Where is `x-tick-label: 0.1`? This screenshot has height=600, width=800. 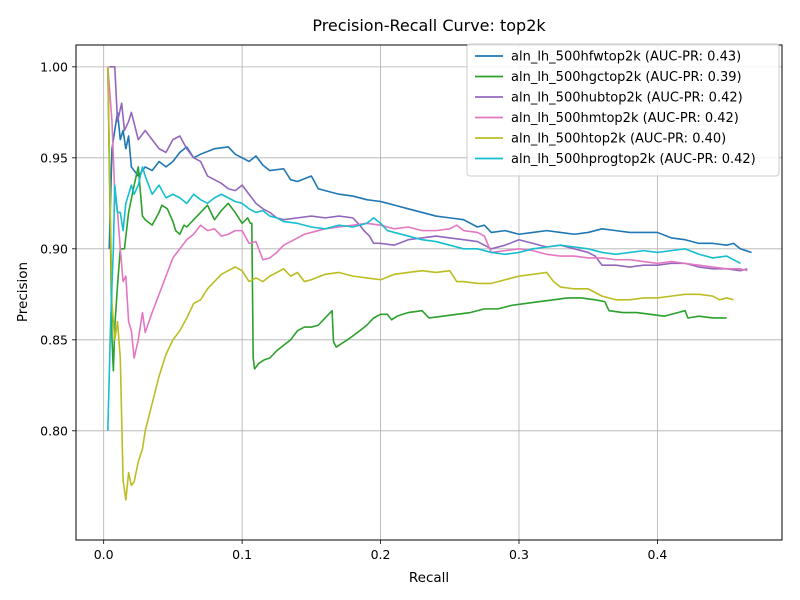
x-tick-label: 0.1 is located at coordinates (242, 554).